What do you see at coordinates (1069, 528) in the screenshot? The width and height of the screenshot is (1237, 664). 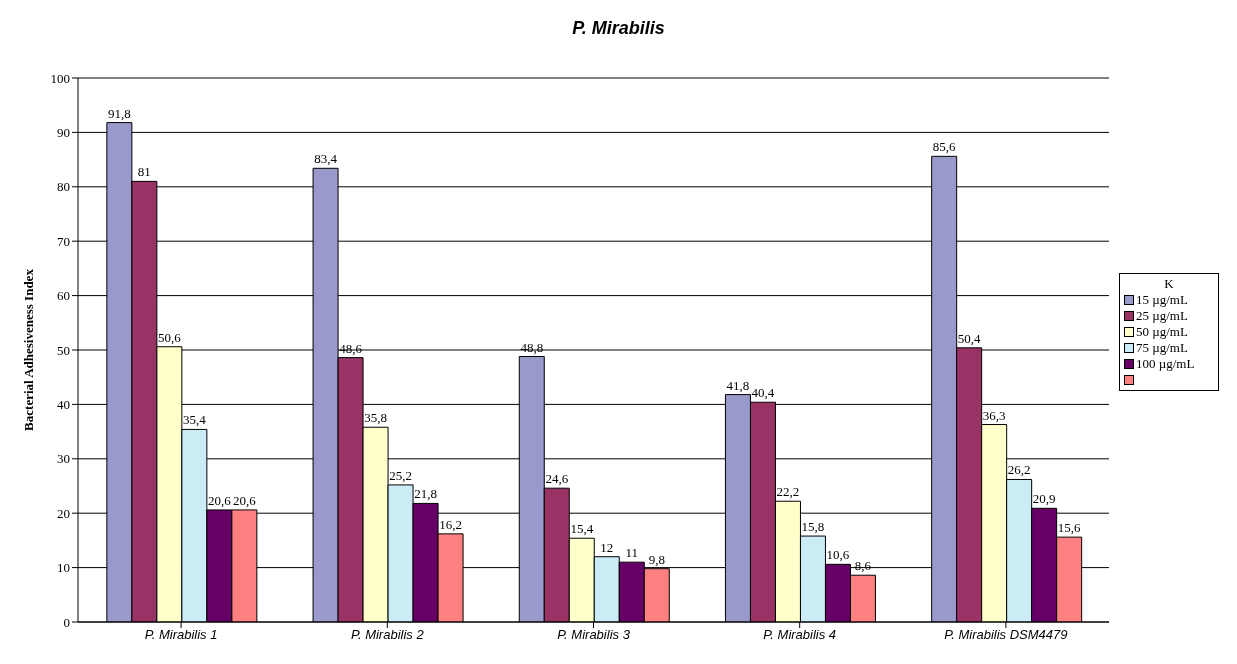 I see `data-label: 15,6` at bounding box center [1069, 528].